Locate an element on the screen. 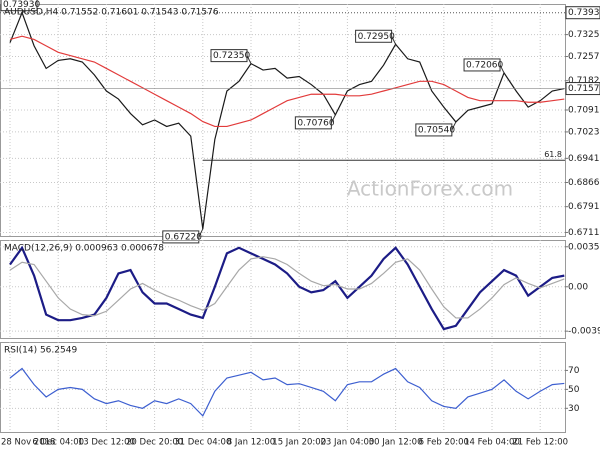 This screenshot has width=600, height=450. x-tick-label: 14 Feb 04:00 is located at coordinates (492, 443).